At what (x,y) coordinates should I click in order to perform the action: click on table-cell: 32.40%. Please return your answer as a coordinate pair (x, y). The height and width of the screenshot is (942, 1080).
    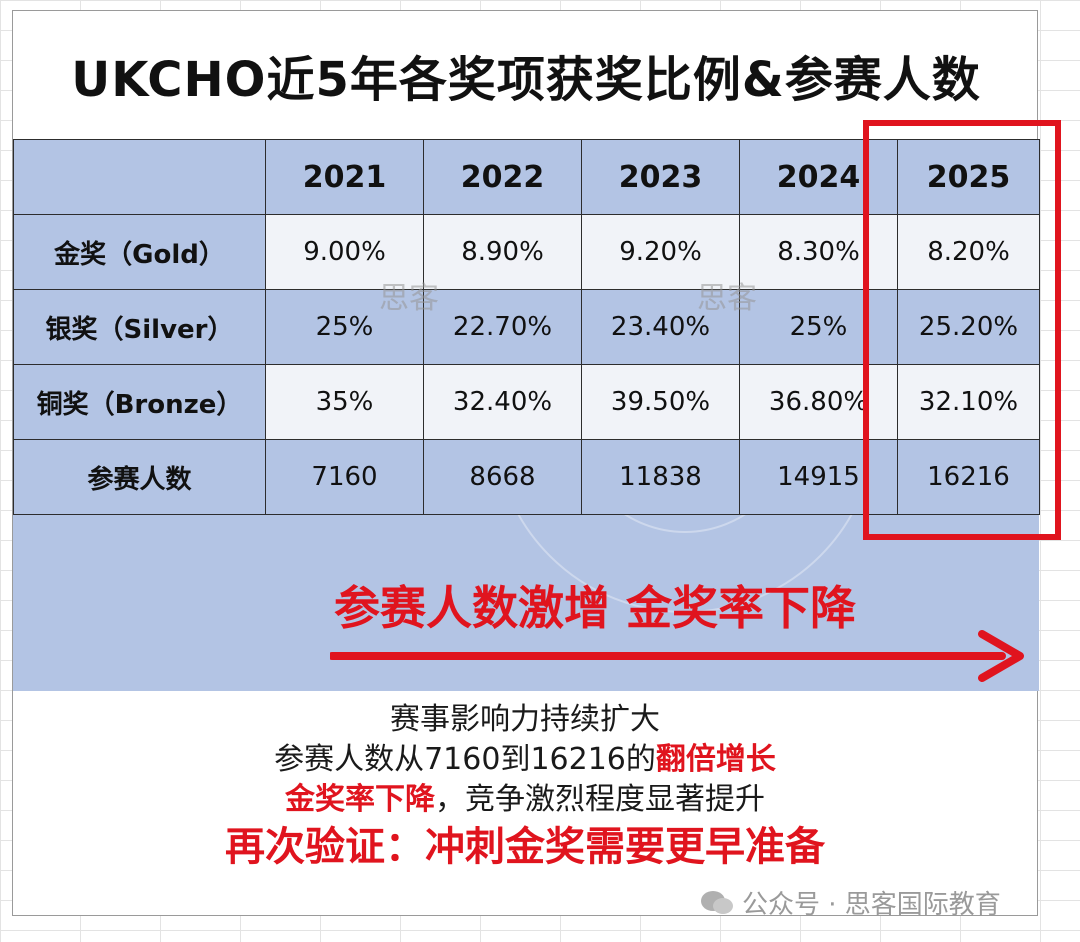
    Looking at the image, I should click on (502, 402).